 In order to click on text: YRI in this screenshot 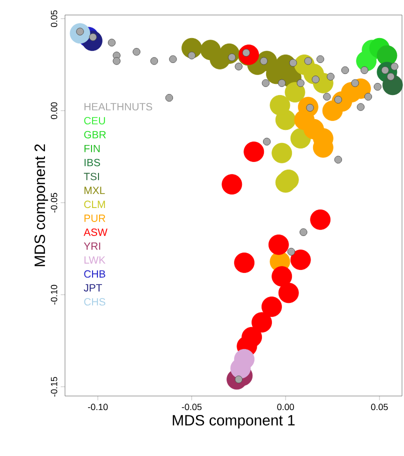, I will do `click(92, 246)`.